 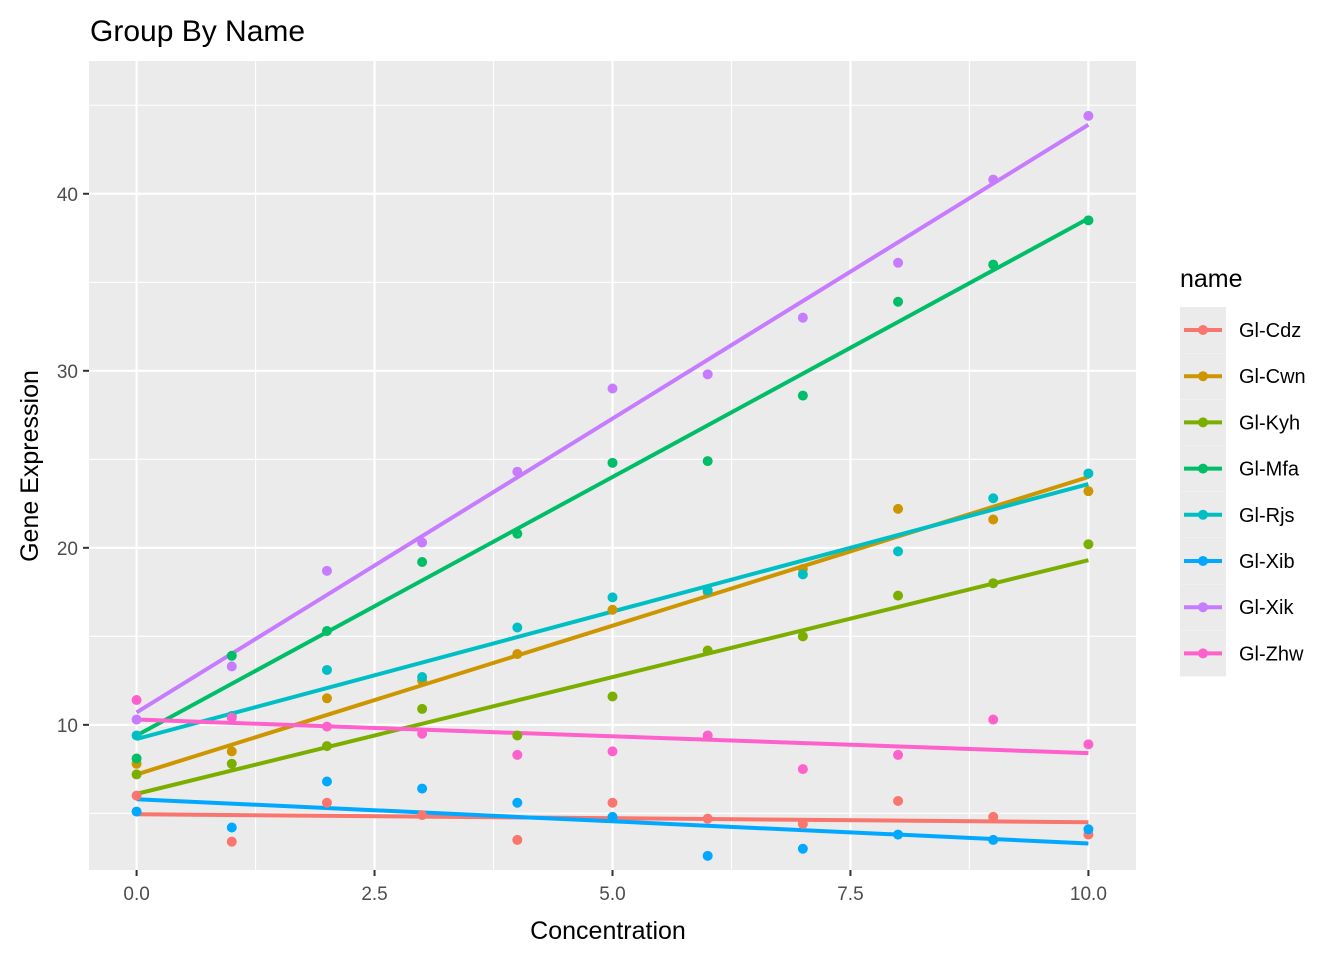 What do you see at coordinates (136, 894) in the screenshot?
I see `x-tick-label: 0.0` at bounding box center [136, 894].